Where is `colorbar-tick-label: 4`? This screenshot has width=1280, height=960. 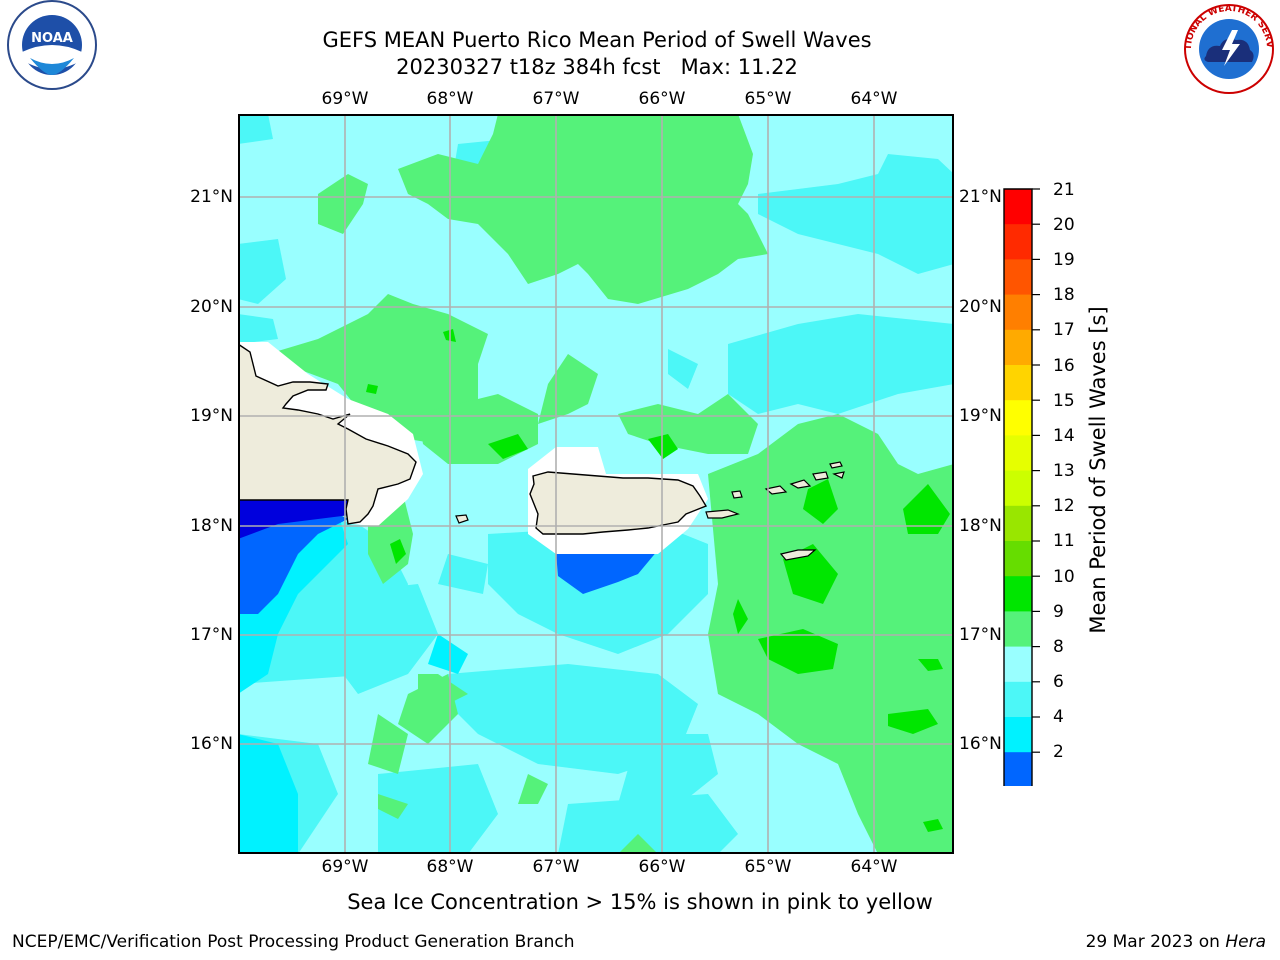 colorbar-tick-label: 4 is located at coordinates (1058, 717).